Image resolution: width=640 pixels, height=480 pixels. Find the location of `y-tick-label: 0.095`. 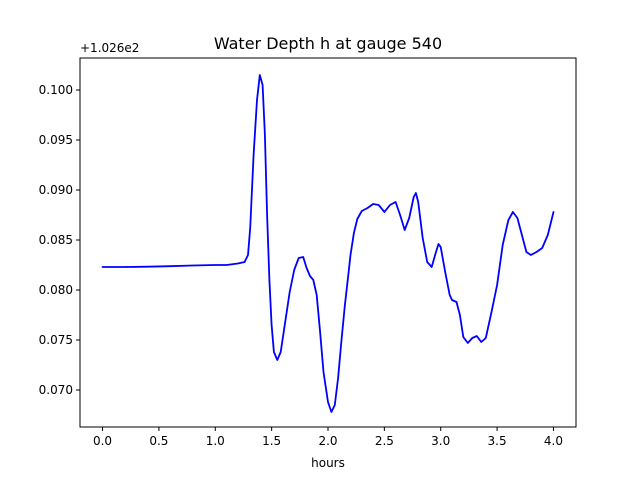

y-tick-label: 0.095 is located at coordinates (56, 140).